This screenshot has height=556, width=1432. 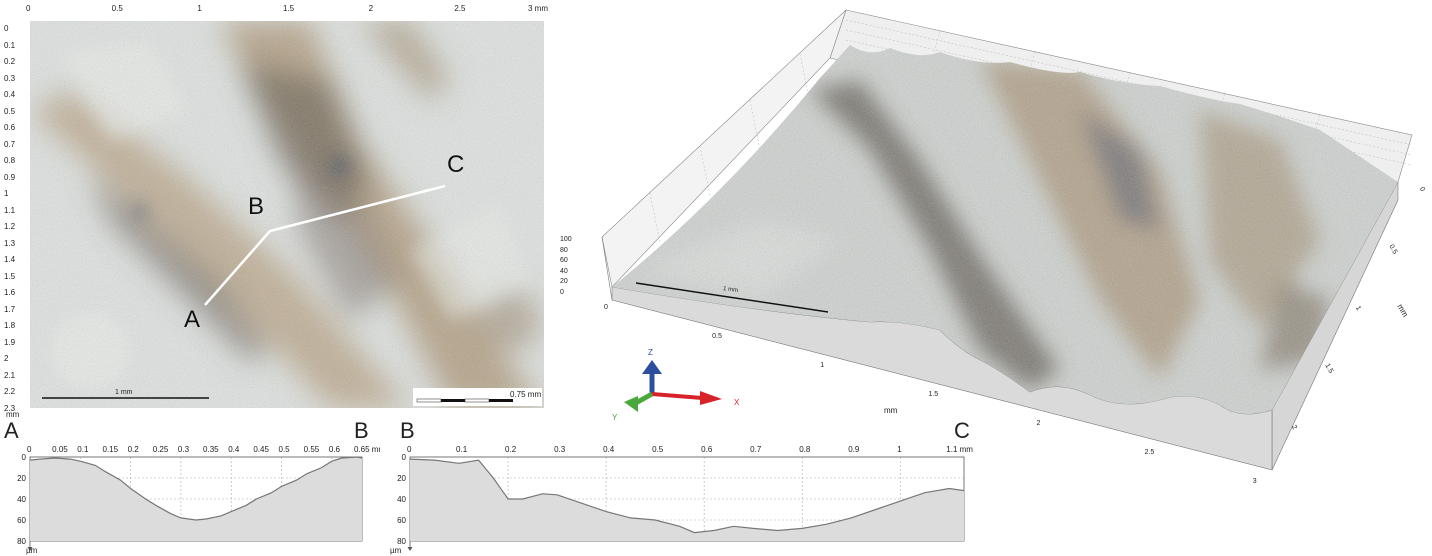 I want to click on profile-y-tick: 0, so click(x=24, y=457).